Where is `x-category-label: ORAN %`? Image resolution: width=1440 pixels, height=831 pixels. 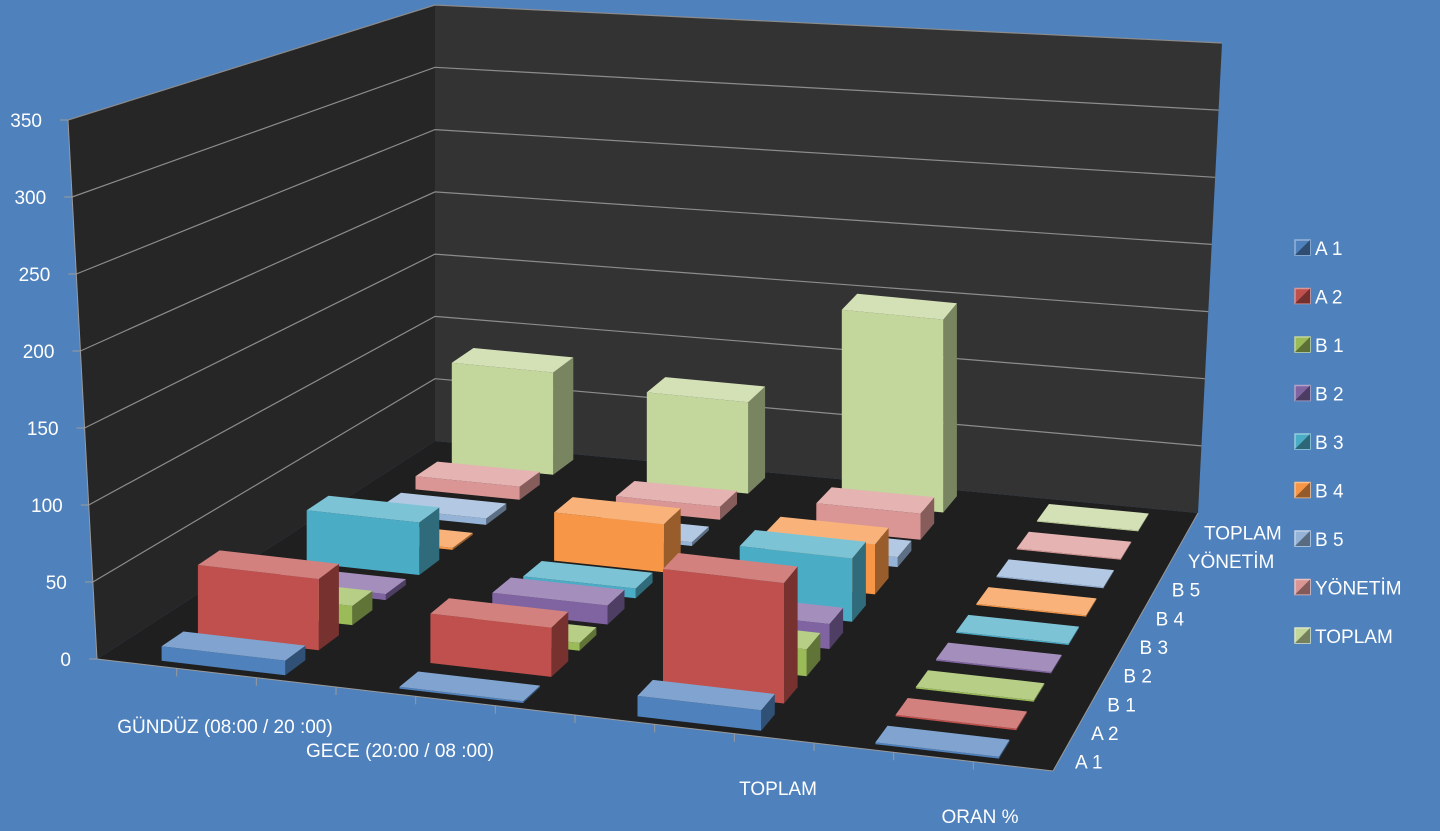
x-category-label: ORAN % is located at coordinates (979, 817).